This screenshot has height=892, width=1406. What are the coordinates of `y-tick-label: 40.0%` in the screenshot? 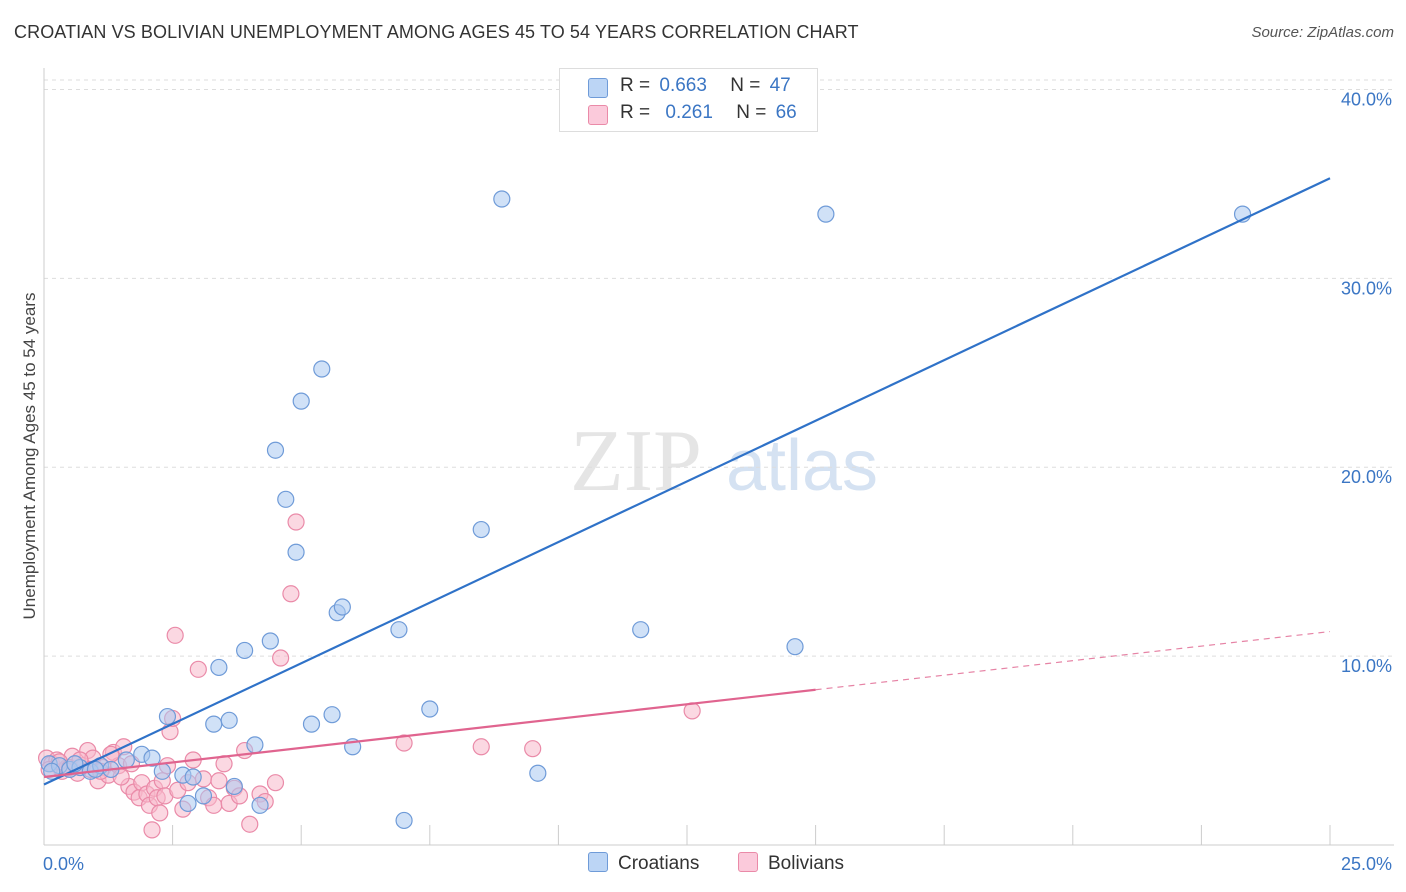 It's located at (1366, 99).